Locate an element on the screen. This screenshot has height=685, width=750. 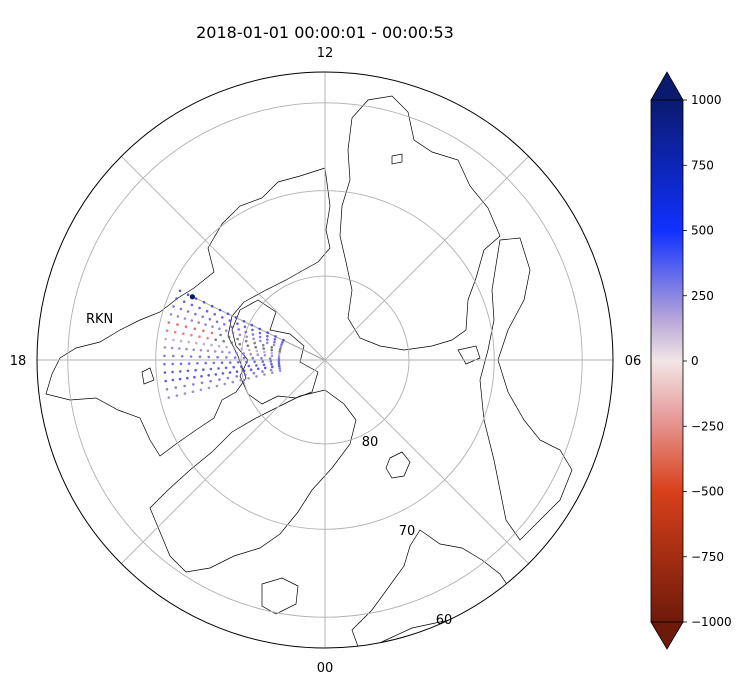
station-marker is located at coordinates (192, 297).